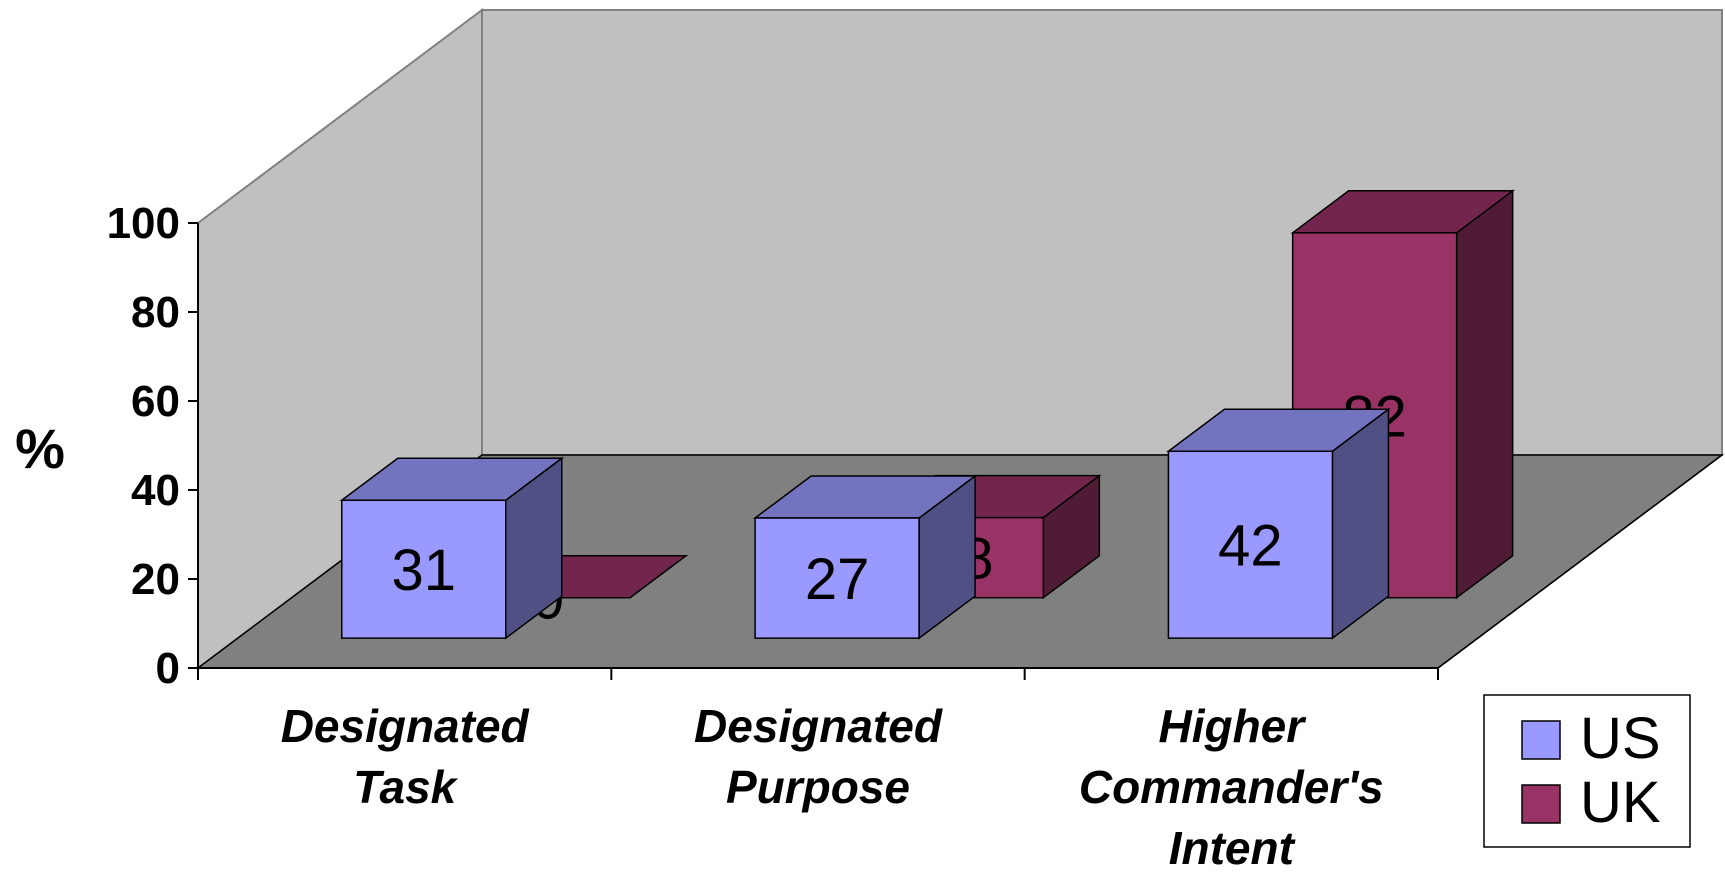 Image resolution: width=1725 pixels, height=876 pixels. Describe the element at coordinates (1485, 394) in the screenshot. I see `bar-uk-2-side` at that location.